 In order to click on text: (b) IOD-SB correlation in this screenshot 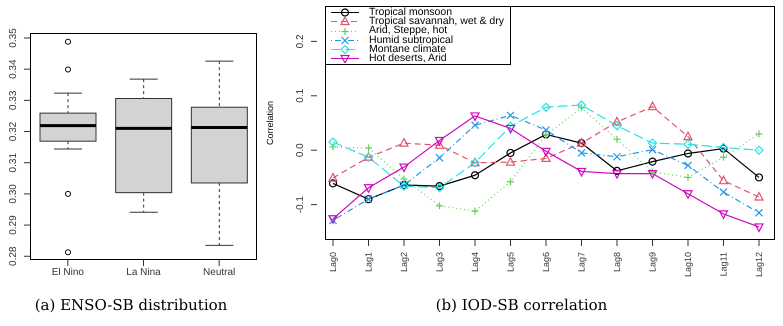, I will do `click(521, 305)`.